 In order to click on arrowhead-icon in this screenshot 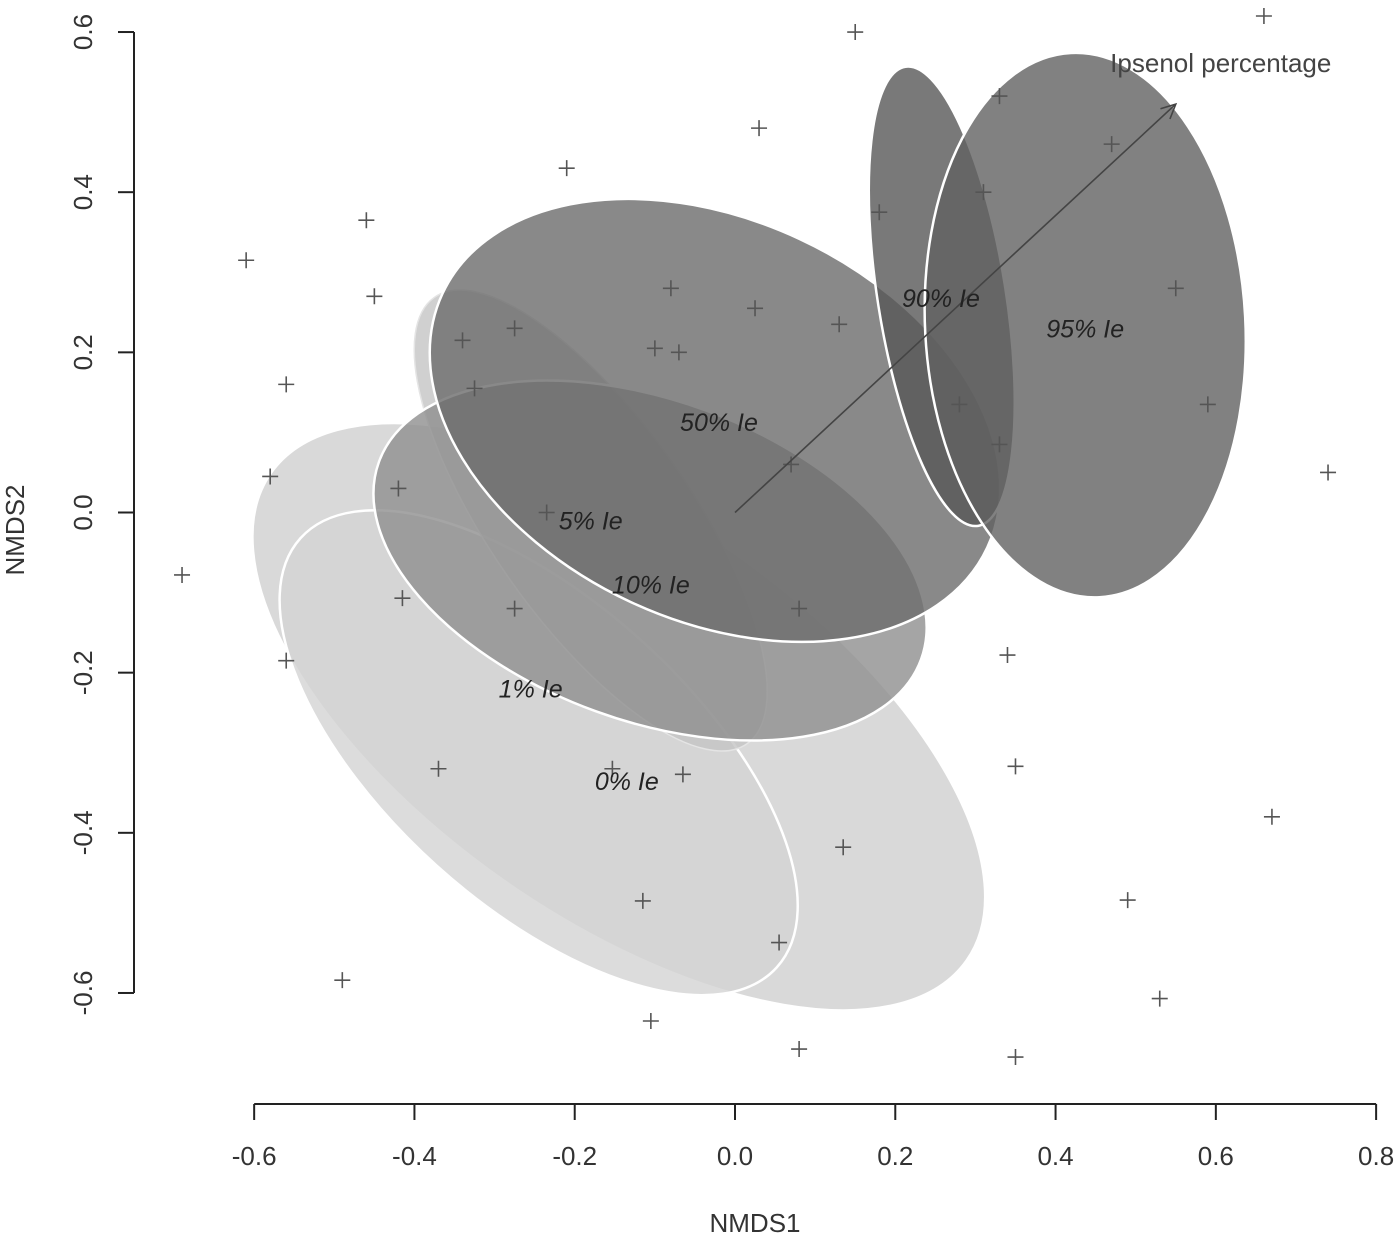, I will do `click(1169, 111)`.